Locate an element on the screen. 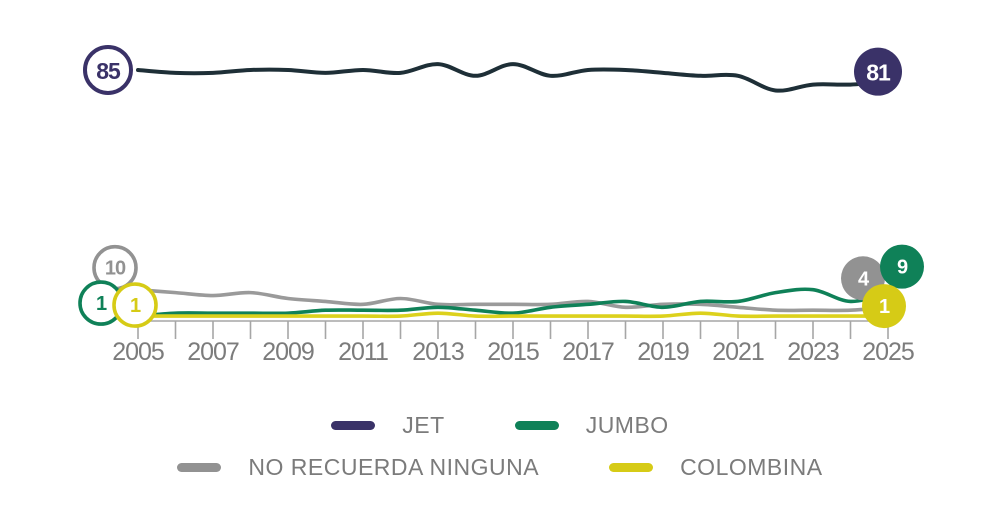 This screenshot has width=1000, height=530. legend-label-jumbo: JUMBO is located at coordinates (627, 425).